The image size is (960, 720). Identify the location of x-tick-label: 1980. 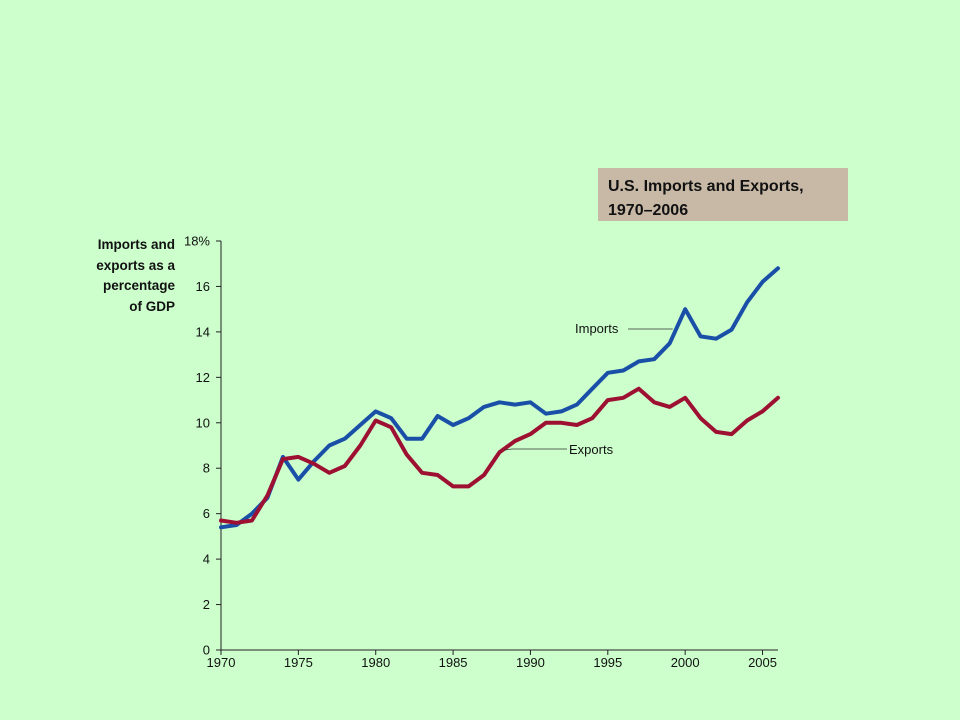
(375, 662).